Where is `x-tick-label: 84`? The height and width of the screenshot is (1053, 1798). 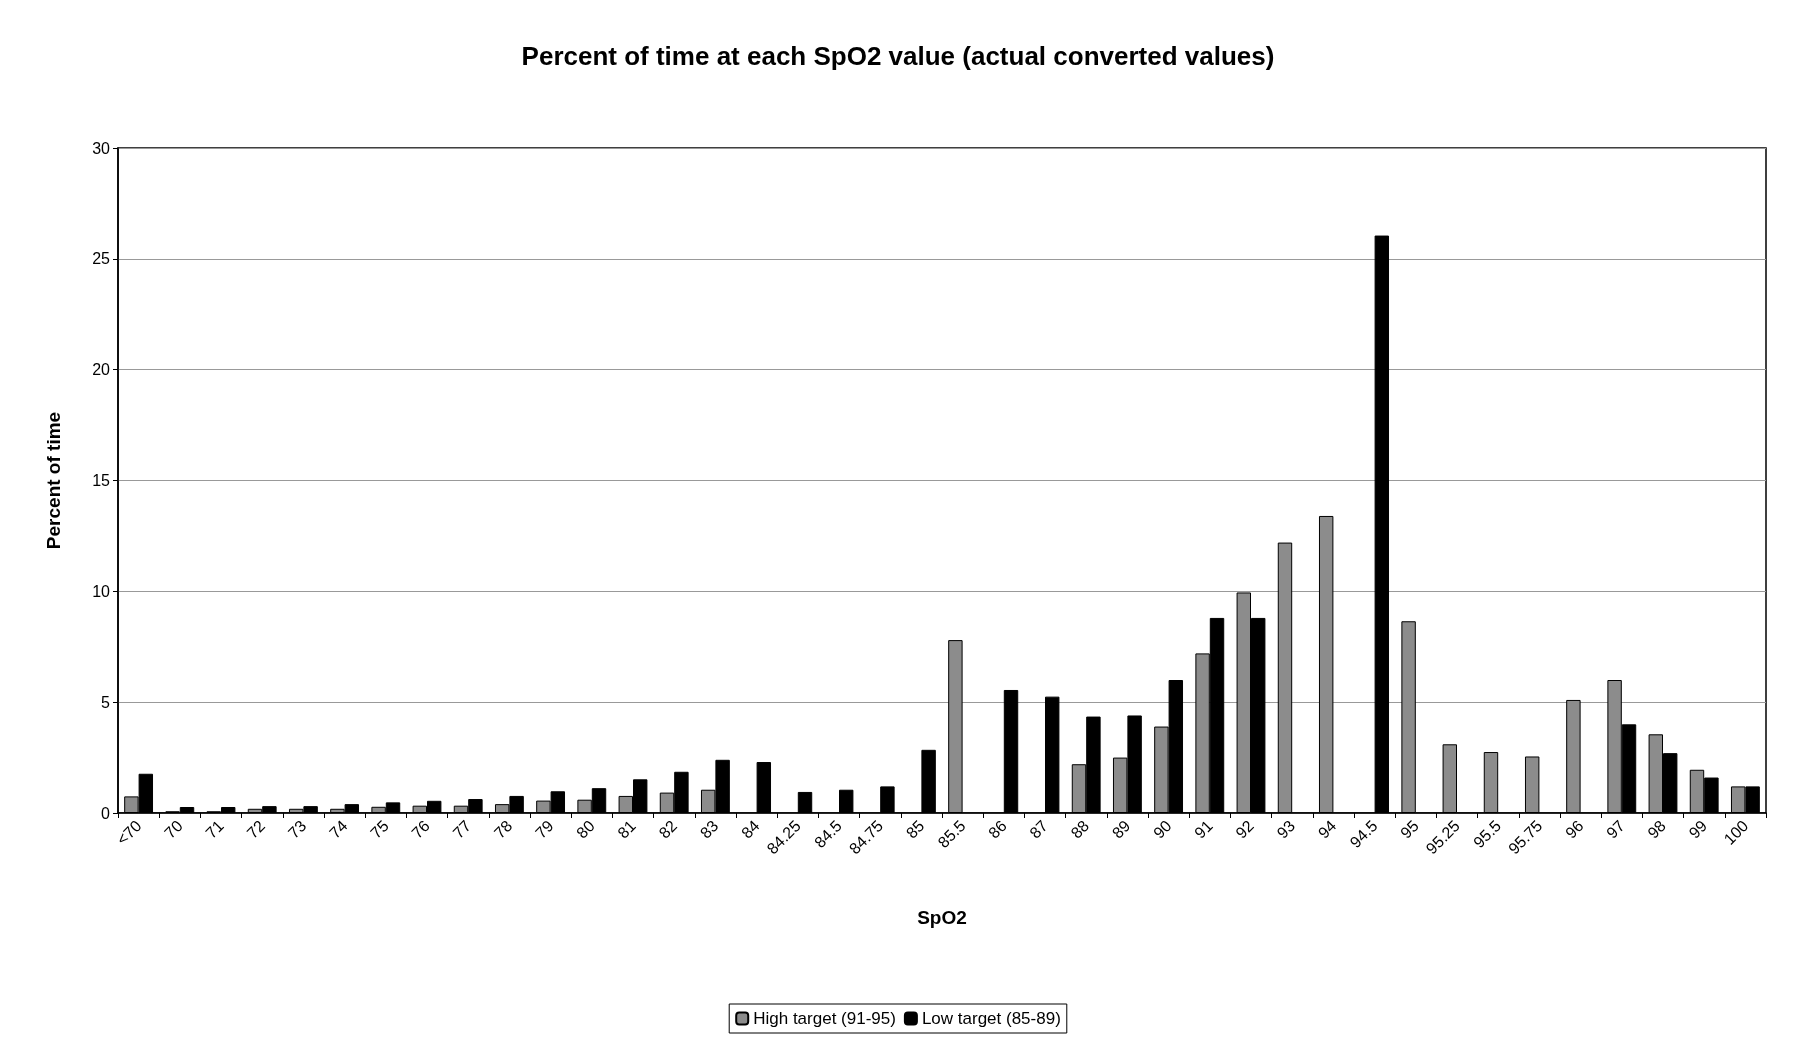
x-tick-label: 84 is located at coordinates (750, 829).